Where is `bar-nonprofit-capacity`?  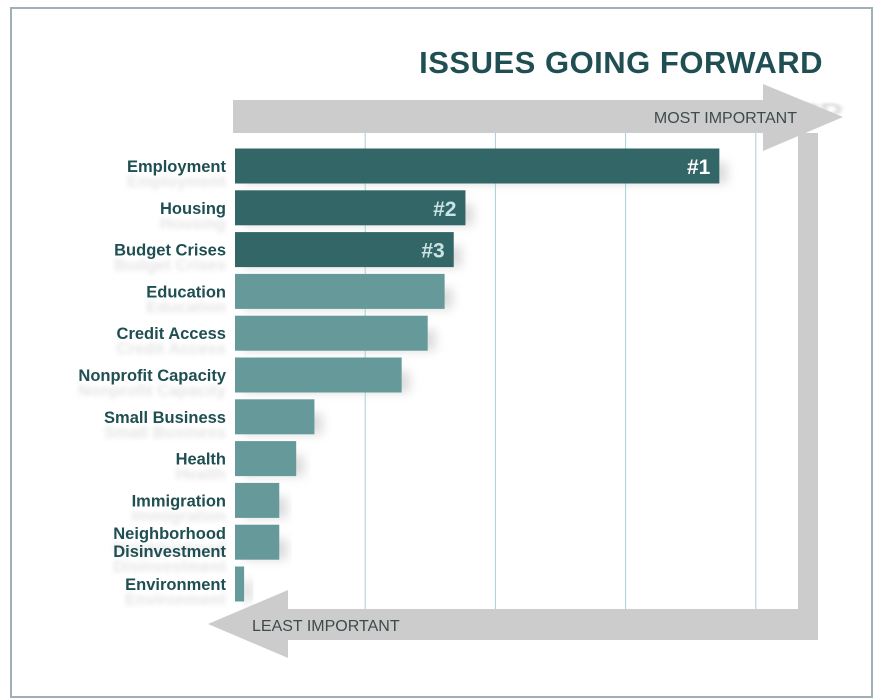
bar-nonprofit-capacity is located at coordinates (318, 375).